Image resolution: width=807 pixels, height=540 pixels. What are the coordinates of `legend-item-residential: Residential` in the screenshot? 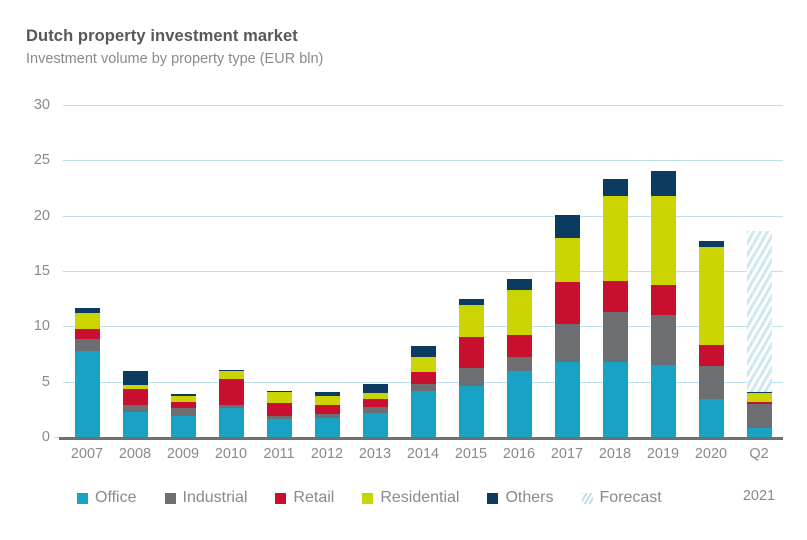 It's located at (410, 498).